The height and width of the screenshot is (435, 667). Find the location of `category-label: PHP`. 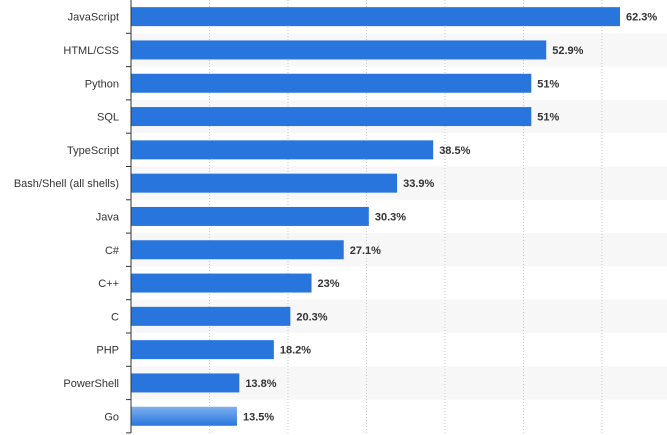

category-label: PHP is located at coordinates (107, 351).